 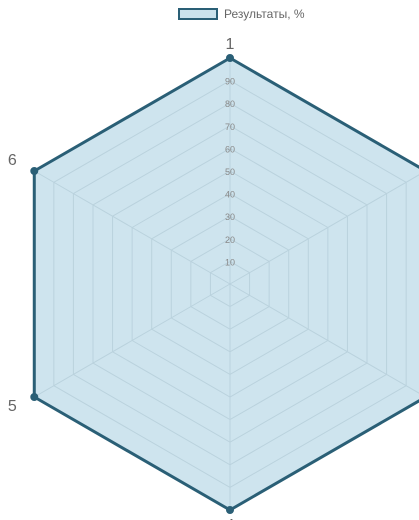 I want to click on r-tick-label: 50, so click(x=230, y=172).